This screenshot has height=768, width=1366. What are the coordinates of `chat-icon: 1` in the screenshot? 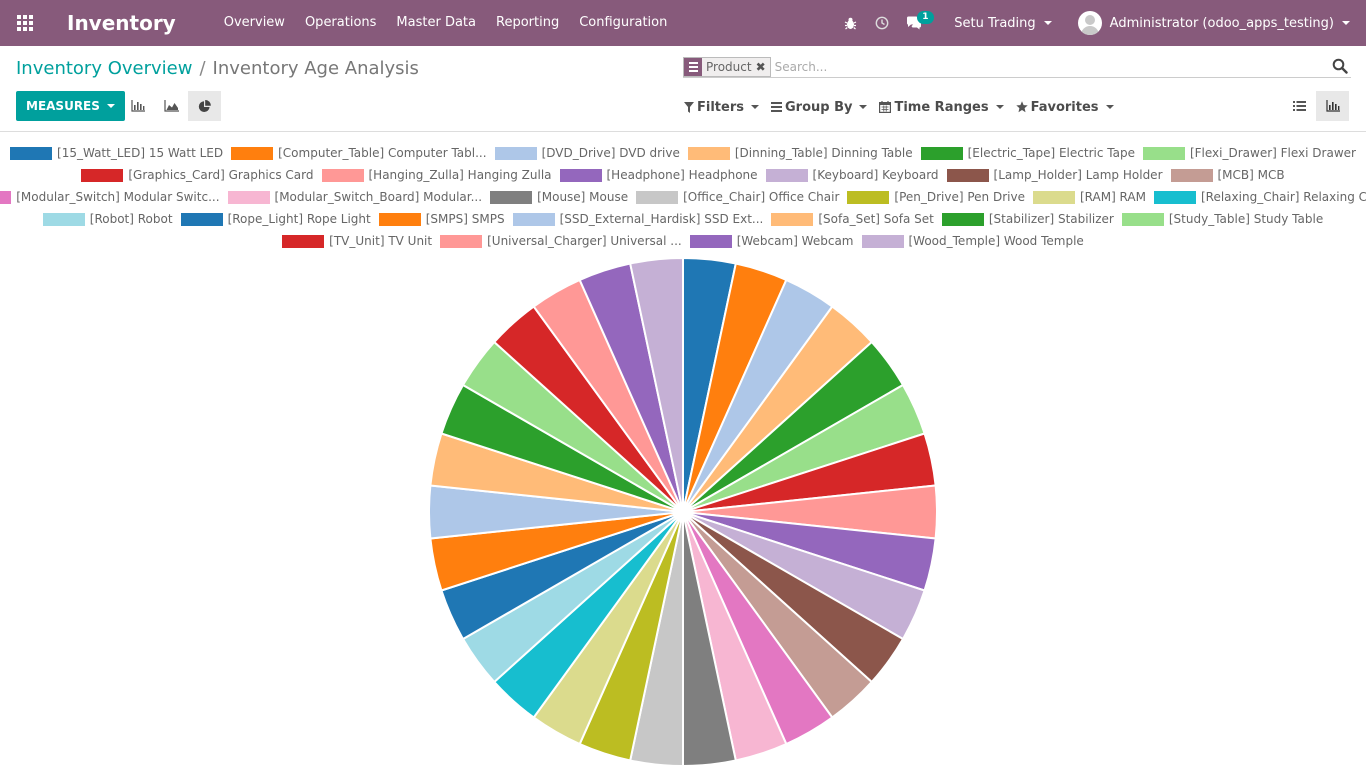 It's located at (916, 23).